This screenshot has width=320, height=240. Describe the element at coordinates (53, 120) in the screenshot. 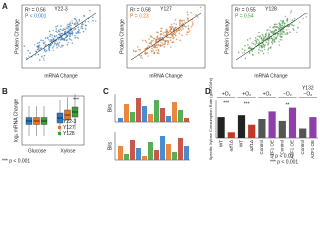

I see `plot-frame` at that location.